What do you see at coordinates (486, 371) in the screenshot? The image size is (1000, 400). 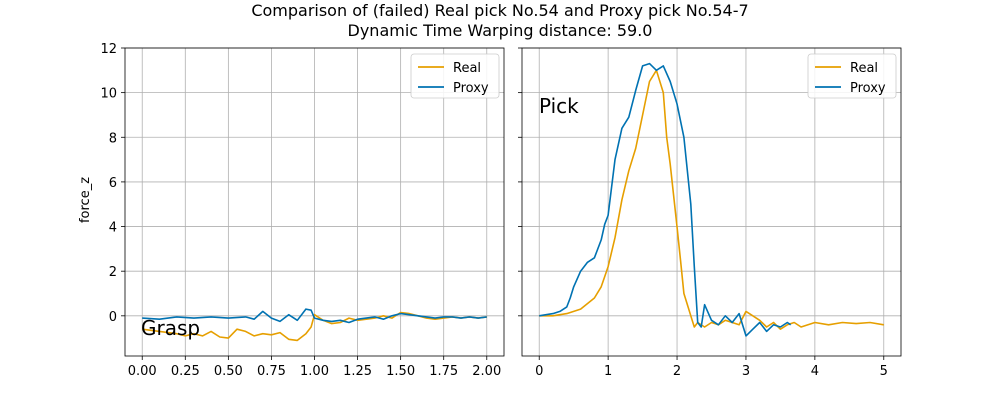 I see `x-tick-label: 2.00` at bounding box center [486, 371].